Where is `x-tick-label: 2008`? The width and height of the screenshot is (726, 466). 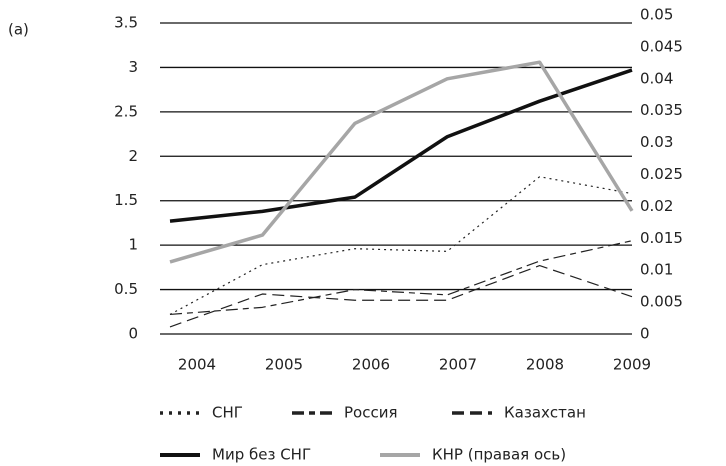 x-tick-label: 2008 is located at coordinates (545, 365).